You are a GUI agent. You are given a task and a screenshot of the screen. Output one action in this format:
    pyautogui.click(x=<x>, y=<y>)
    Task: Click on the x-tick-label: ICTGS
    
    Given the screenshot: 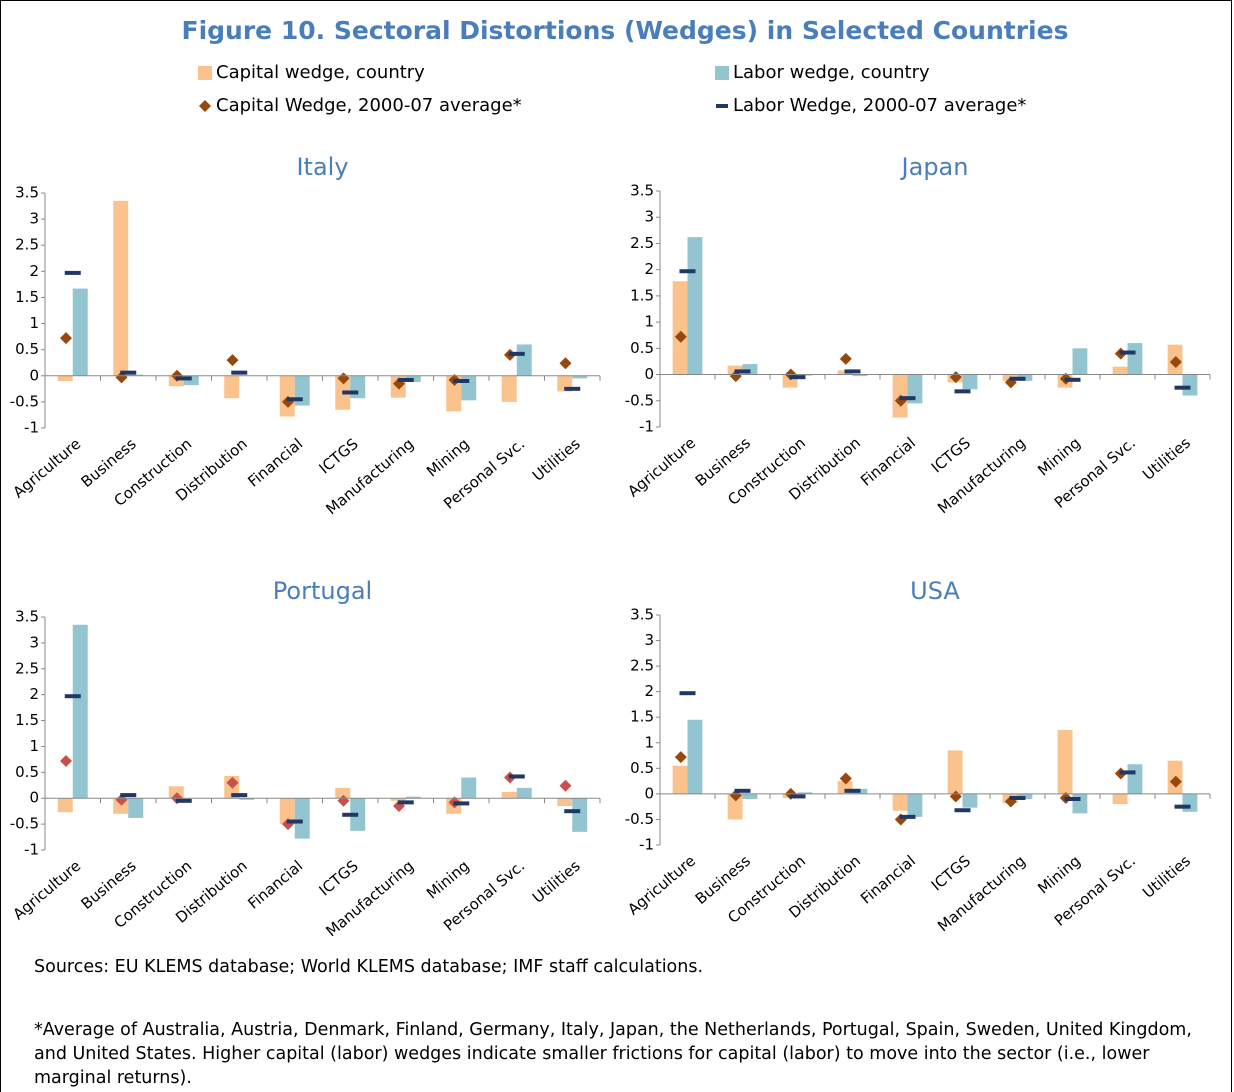 What is the action you would take?
    pyautogui.click(x=339, y=456)
    